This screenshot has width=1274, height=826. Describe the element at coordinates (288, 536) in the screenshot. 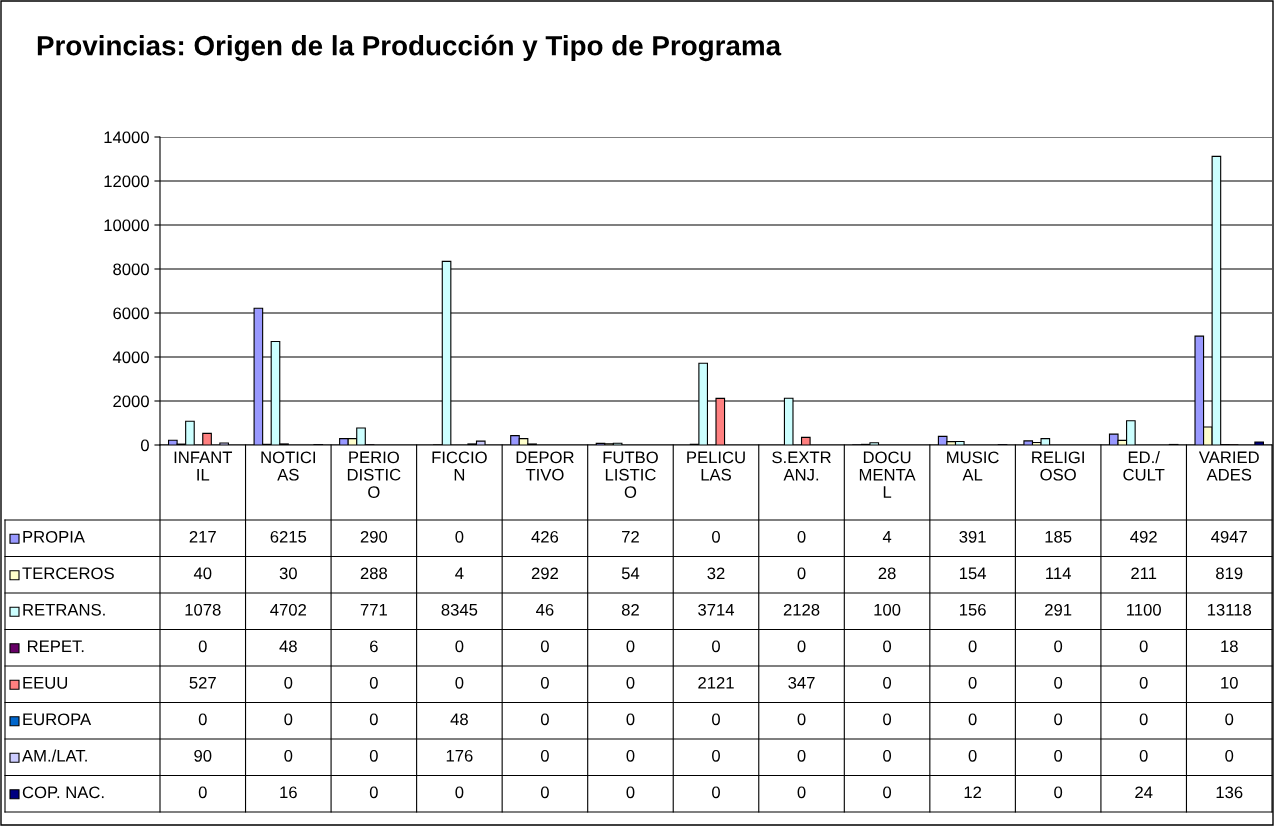

I see `data-label: 6215` at that location.